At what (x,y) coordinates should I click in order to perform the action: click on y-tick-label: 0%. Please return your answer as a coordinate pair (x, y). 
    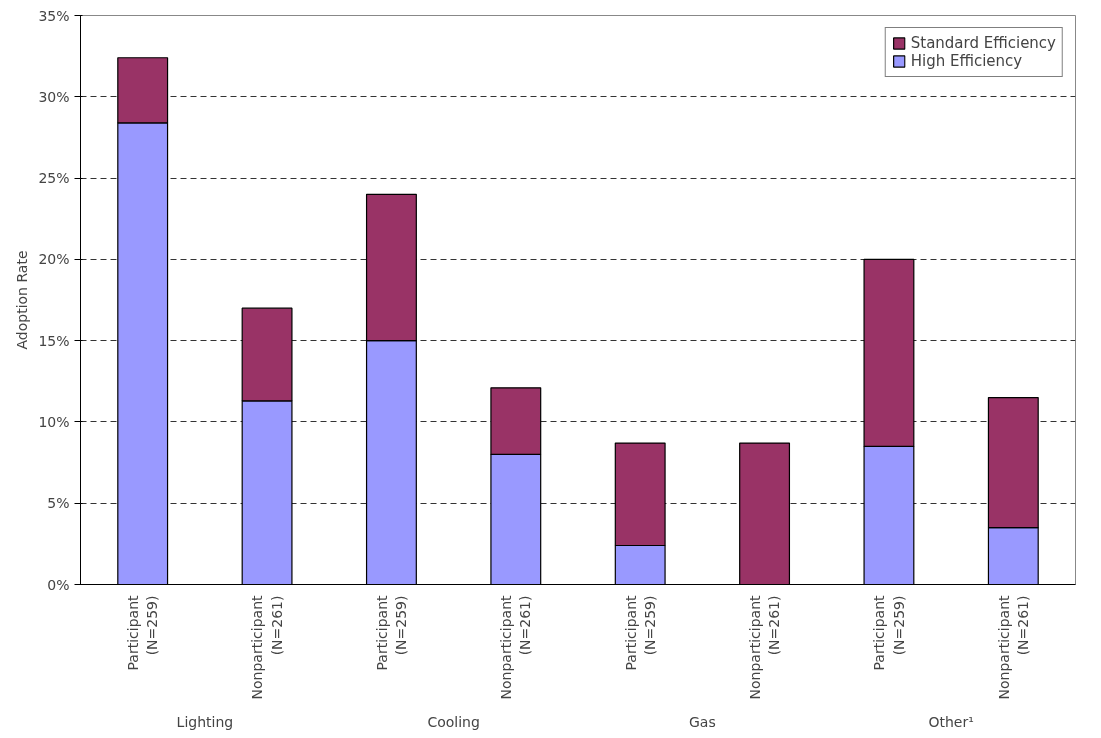
    Looking at the image, I should click on (58, 584).